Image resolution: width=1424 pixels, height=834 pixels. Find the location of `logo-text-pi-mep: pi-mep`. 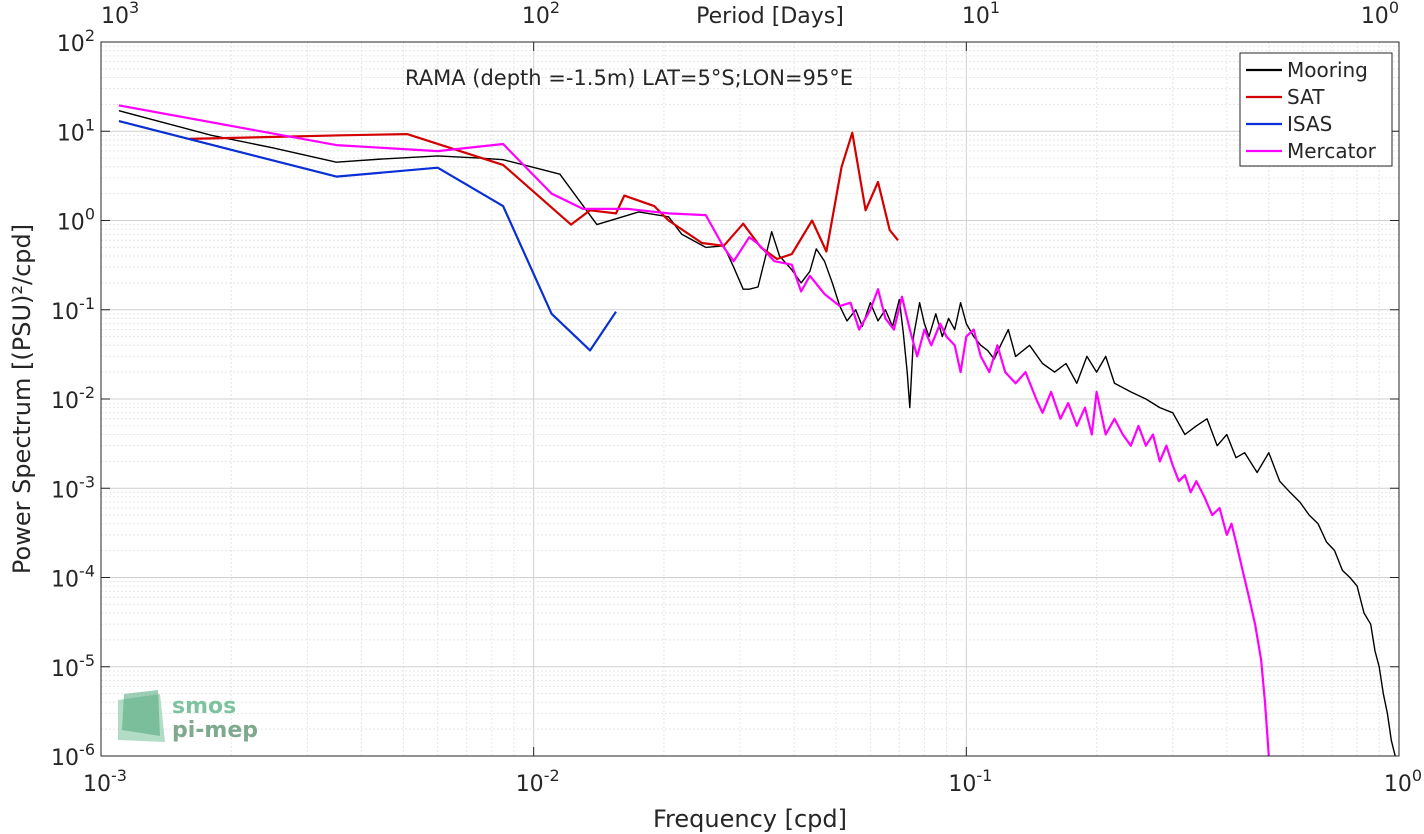

logo-text-pi-mep: pi-mep is located at coordinates (215, 730).